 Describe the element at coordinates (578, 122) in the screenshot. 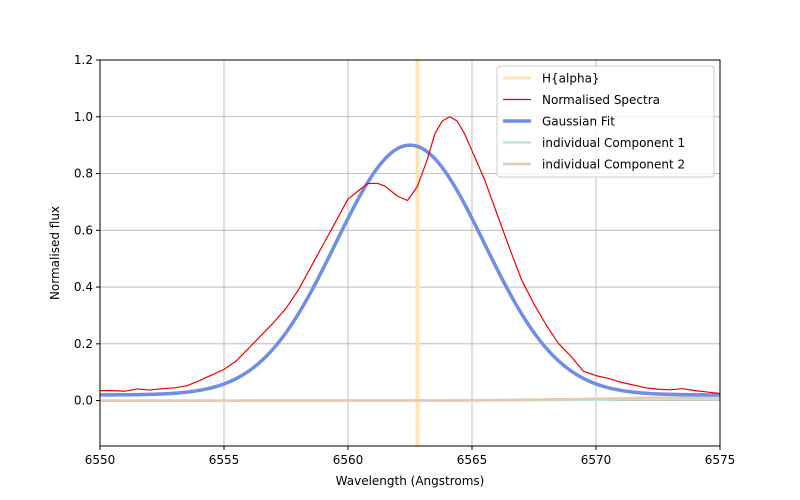

I see `legend-label-gaussian-fit: Gaussian Fit` at that location.